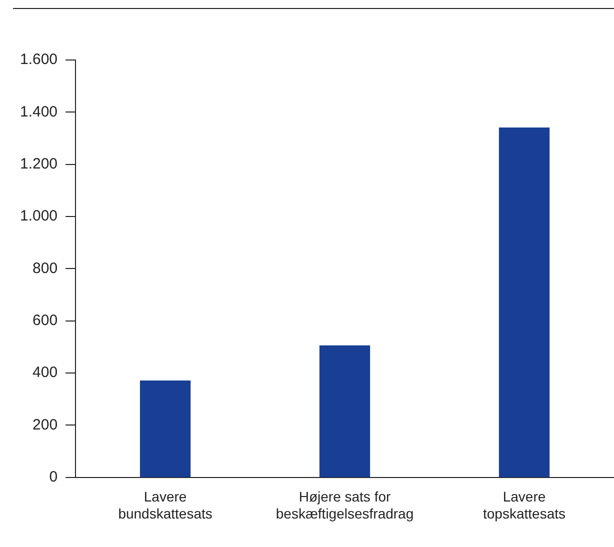  What do you see at coordinates (39, 216) in the screenshot?
I see `y-tick-label: 1.000` at bounding box center [39, 216].